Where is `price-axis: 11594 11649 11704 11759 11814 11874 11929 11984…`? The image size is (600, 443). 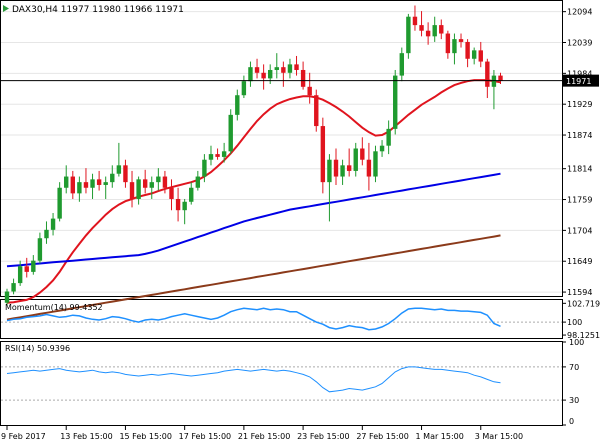
price-axis: 11594 11649 11704 11759 11814 11874 11929 11984… is located at coordinates (577, 152).